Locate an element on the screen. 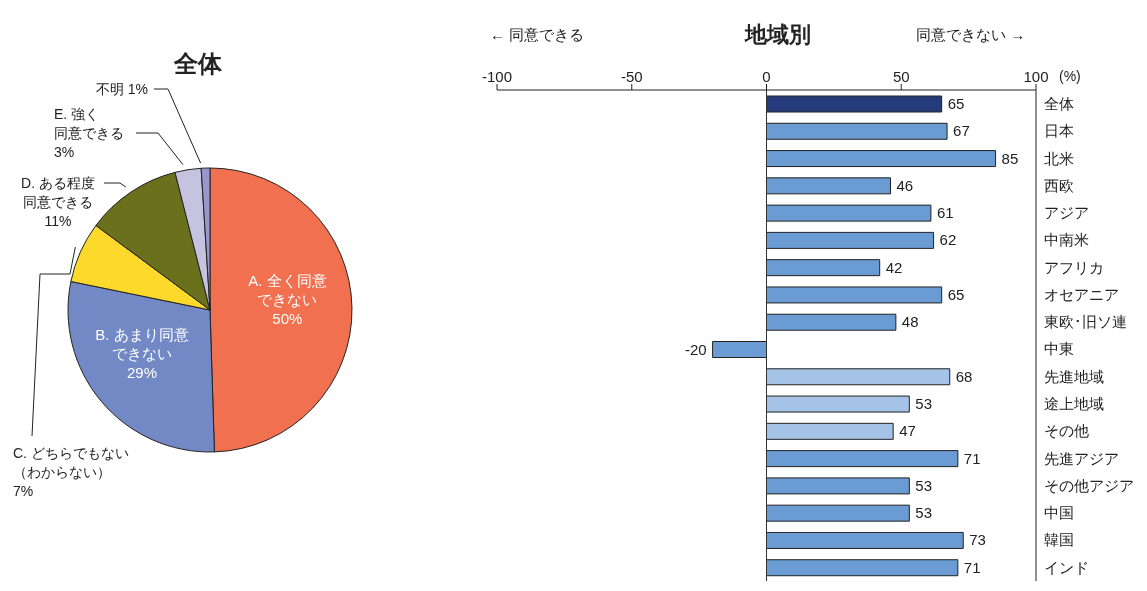  x-axis-title: (%) is located at coordinates (1070, 76).